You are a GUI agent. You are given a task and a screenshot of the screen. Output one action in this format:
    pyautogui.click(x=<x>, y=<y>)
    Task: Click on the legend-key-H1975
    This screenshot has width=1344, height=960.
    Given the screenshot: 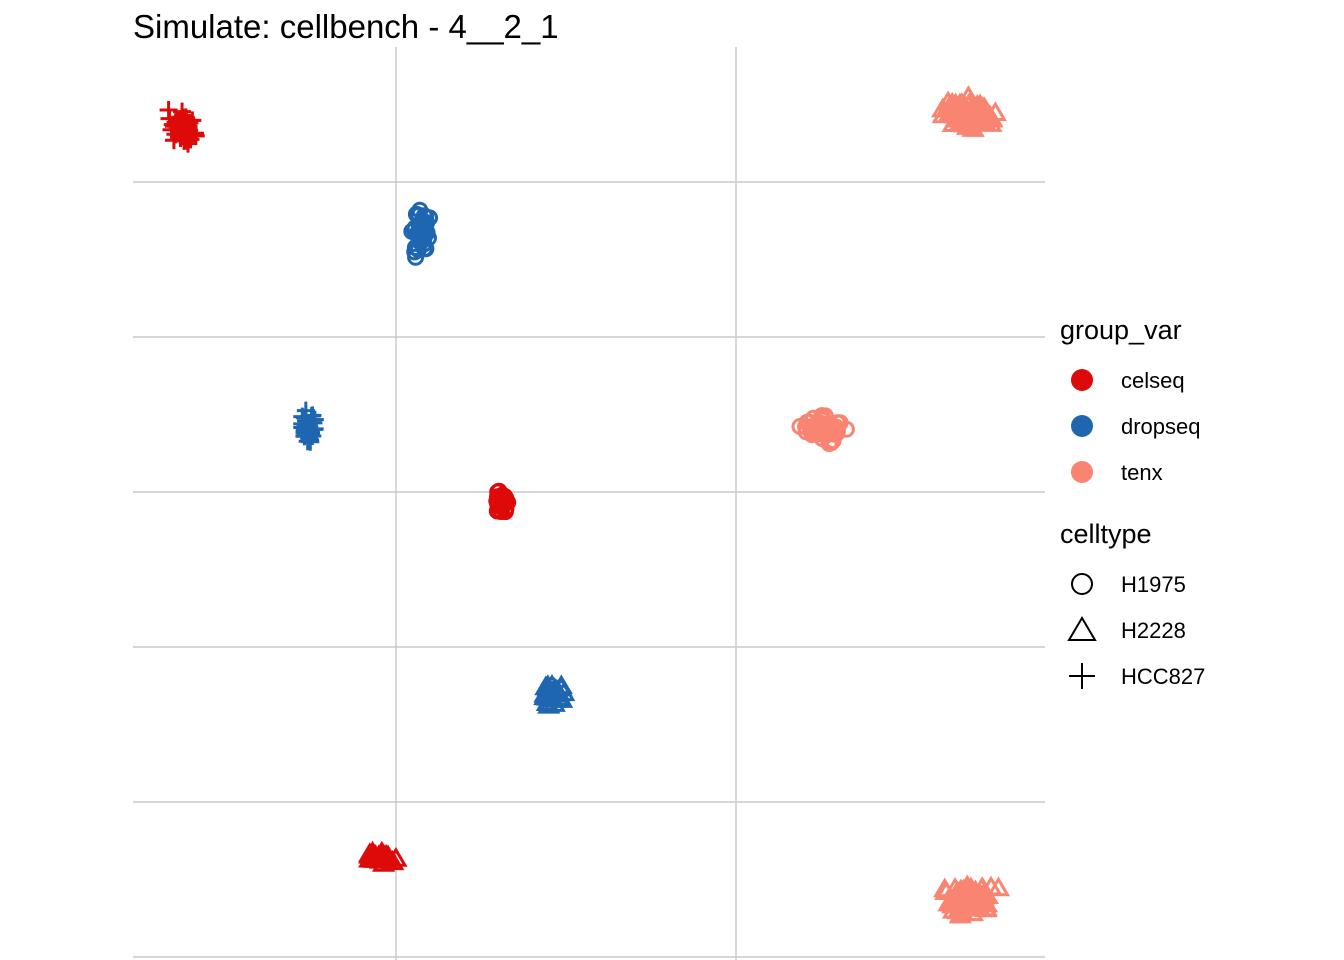 What is the action you would take?
    pyautogui.click(x=1082, y=584)
    